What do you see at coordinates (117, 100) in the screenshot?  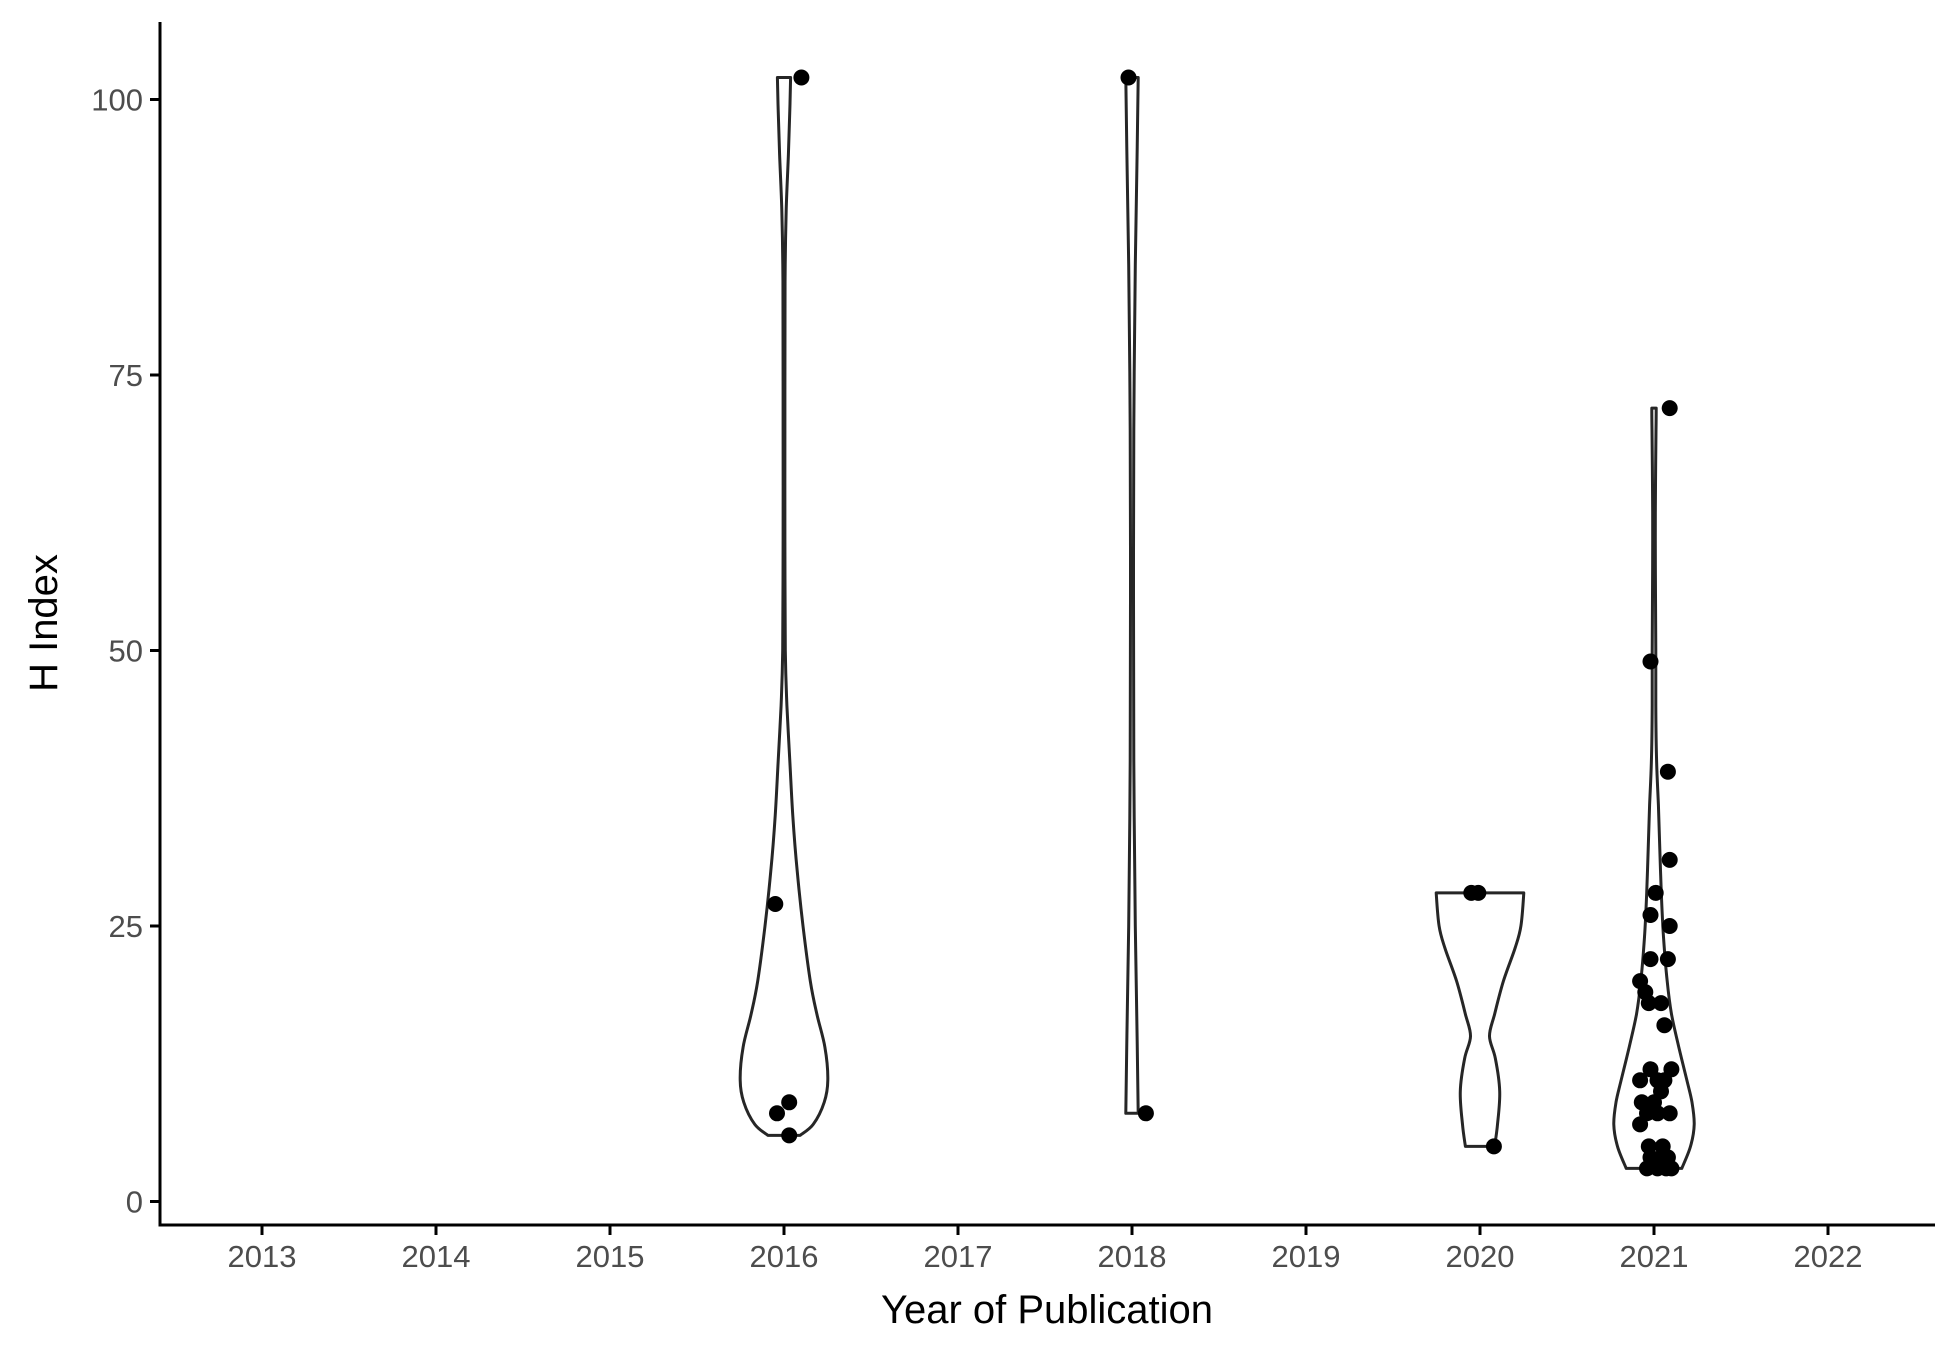 I see `y-tick-label: 100` at bounding box center [117, 100].